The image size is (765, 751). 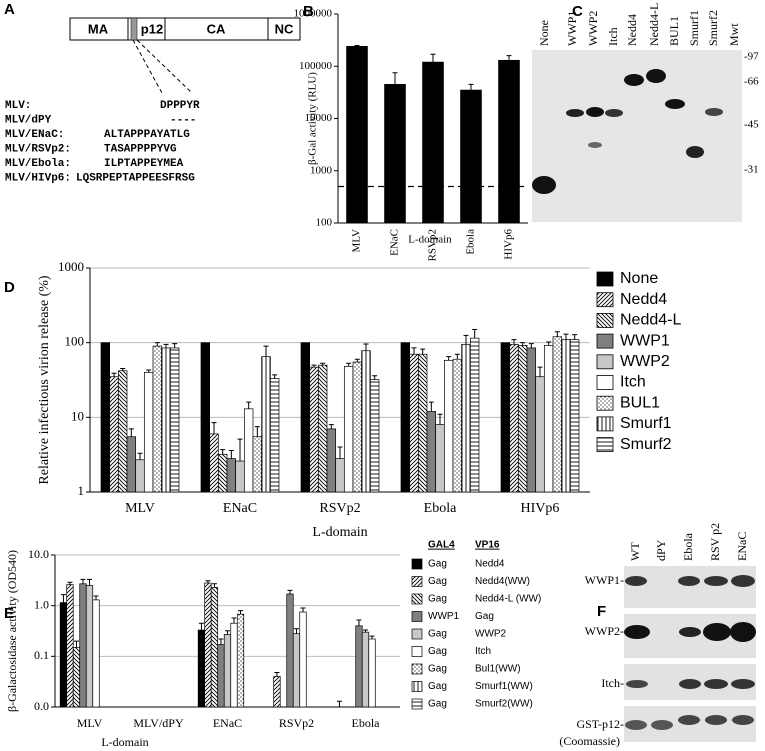 I want to click on legend-label: Smurf1(WW), so click(x=504, y=686).